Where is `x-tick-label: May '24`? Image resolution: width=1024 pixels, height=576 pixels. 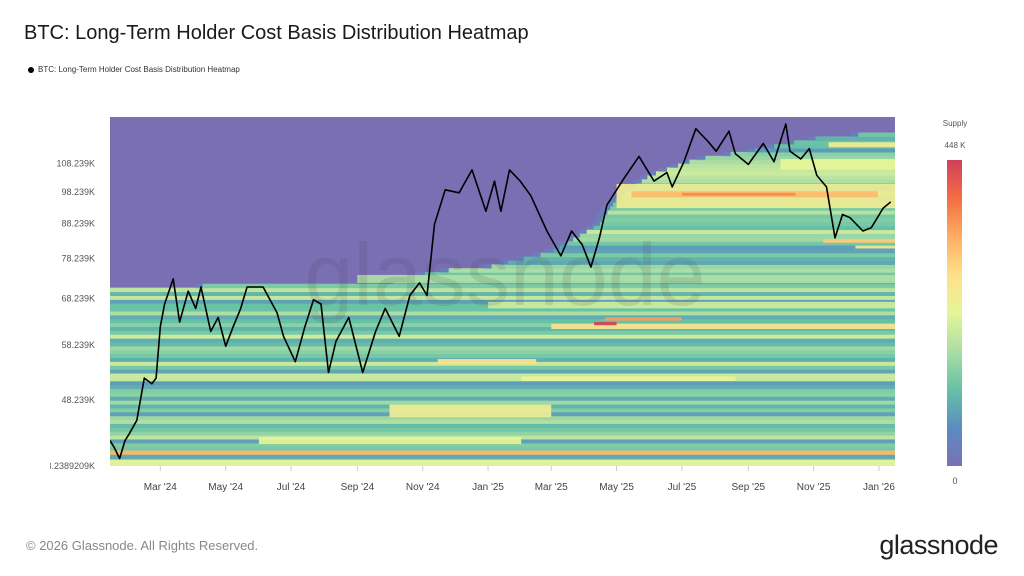 x-tick-label: May '24 is located at coordinates (225, 487).